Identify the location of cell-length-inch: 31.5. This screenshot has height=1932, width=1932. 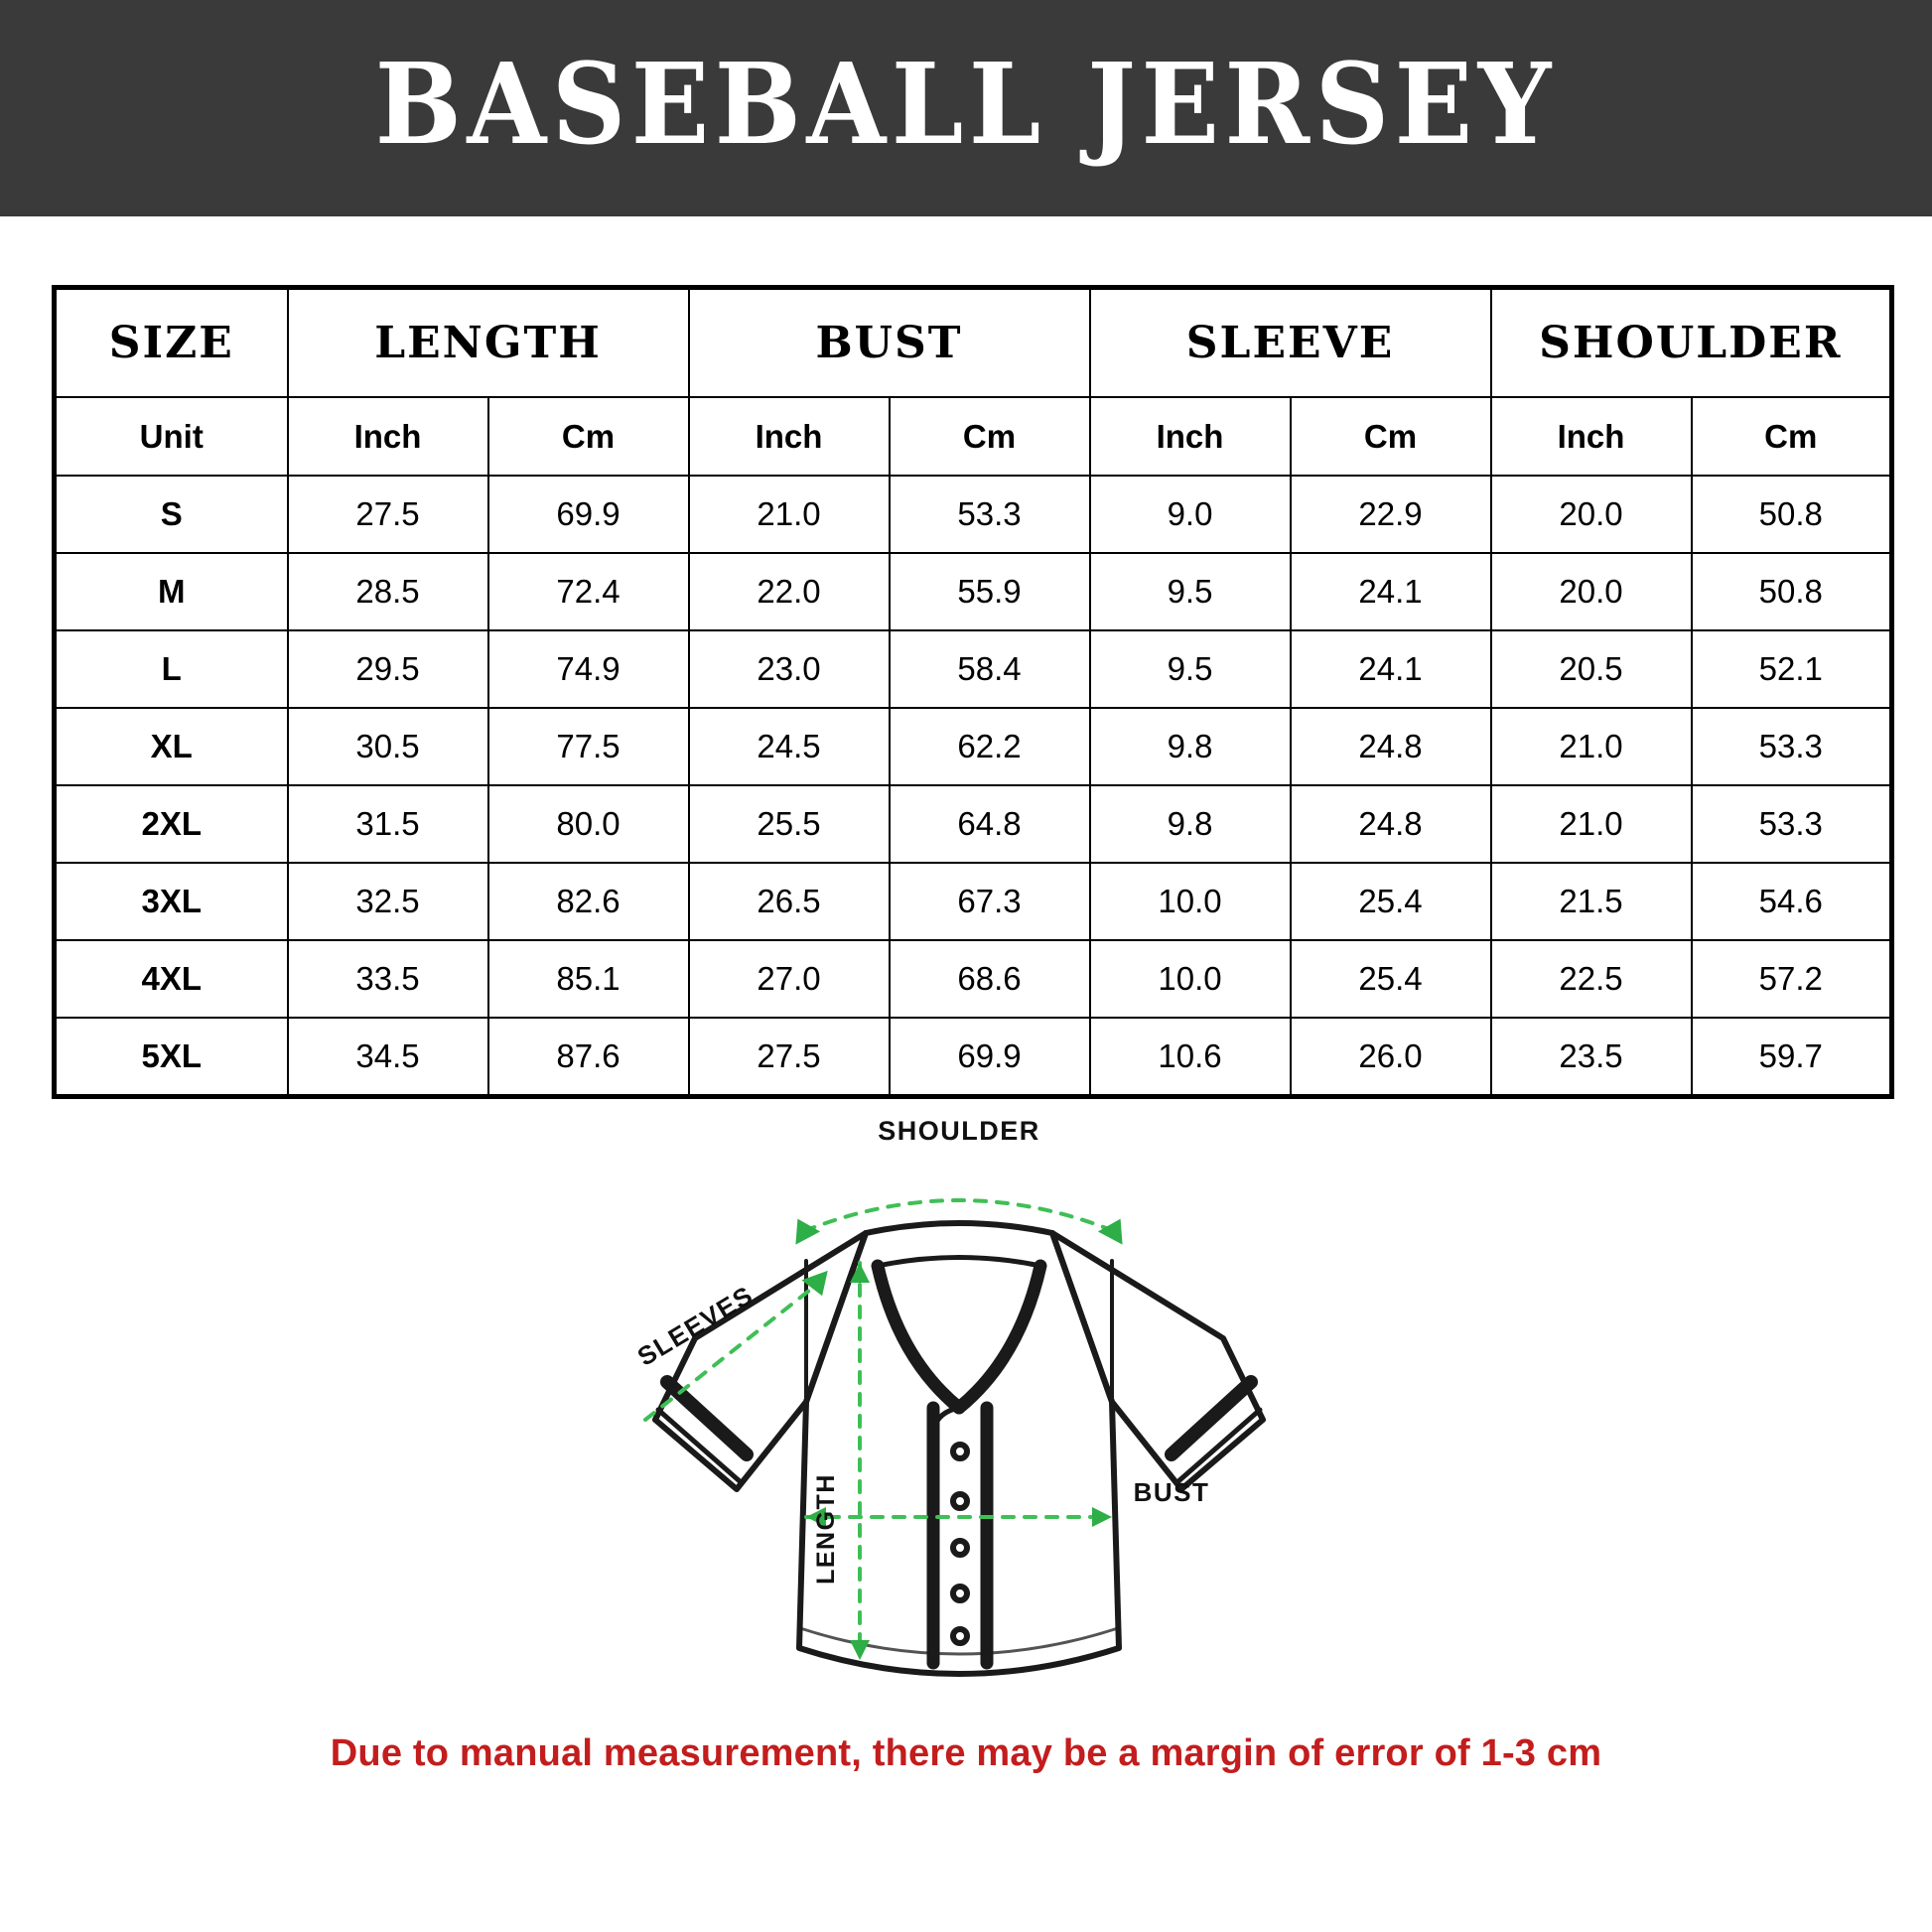
(387, 824).